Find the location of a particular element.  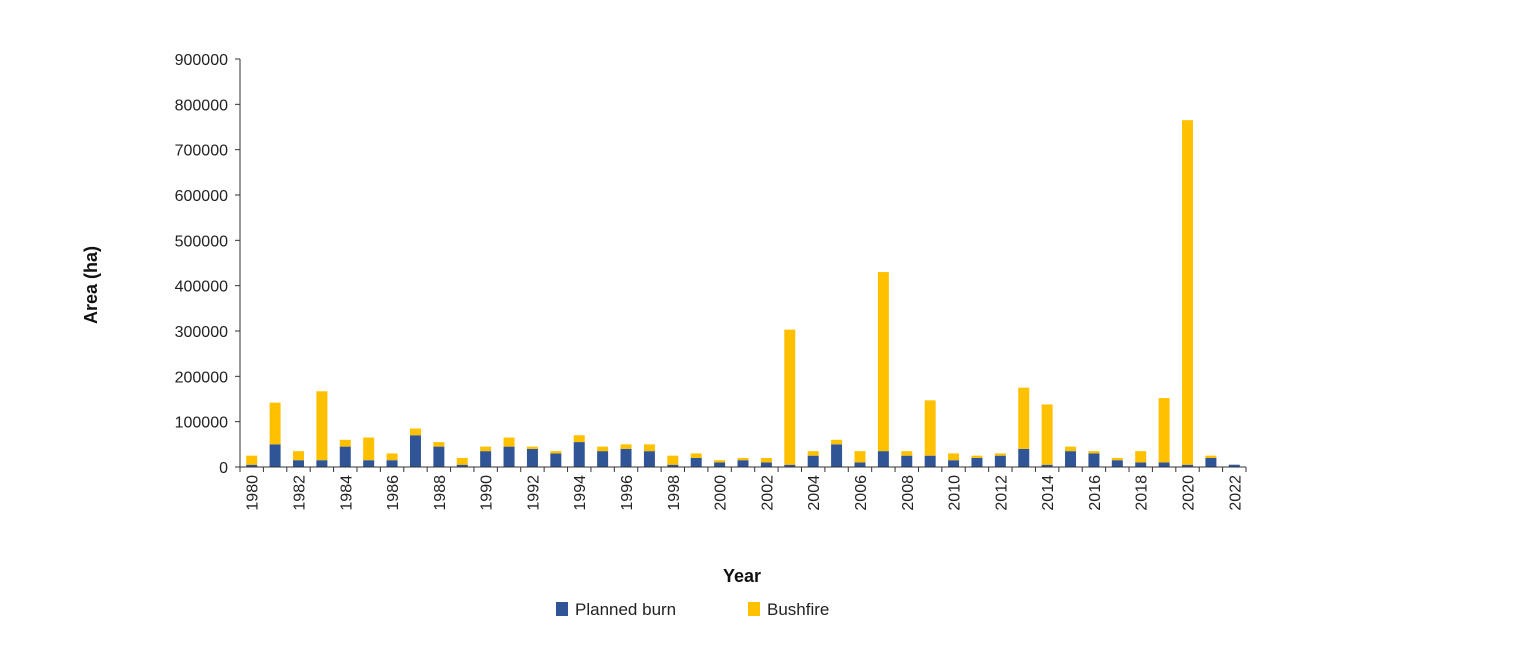

bar-planned-burn-1989 is located at coordinates (462, 465).